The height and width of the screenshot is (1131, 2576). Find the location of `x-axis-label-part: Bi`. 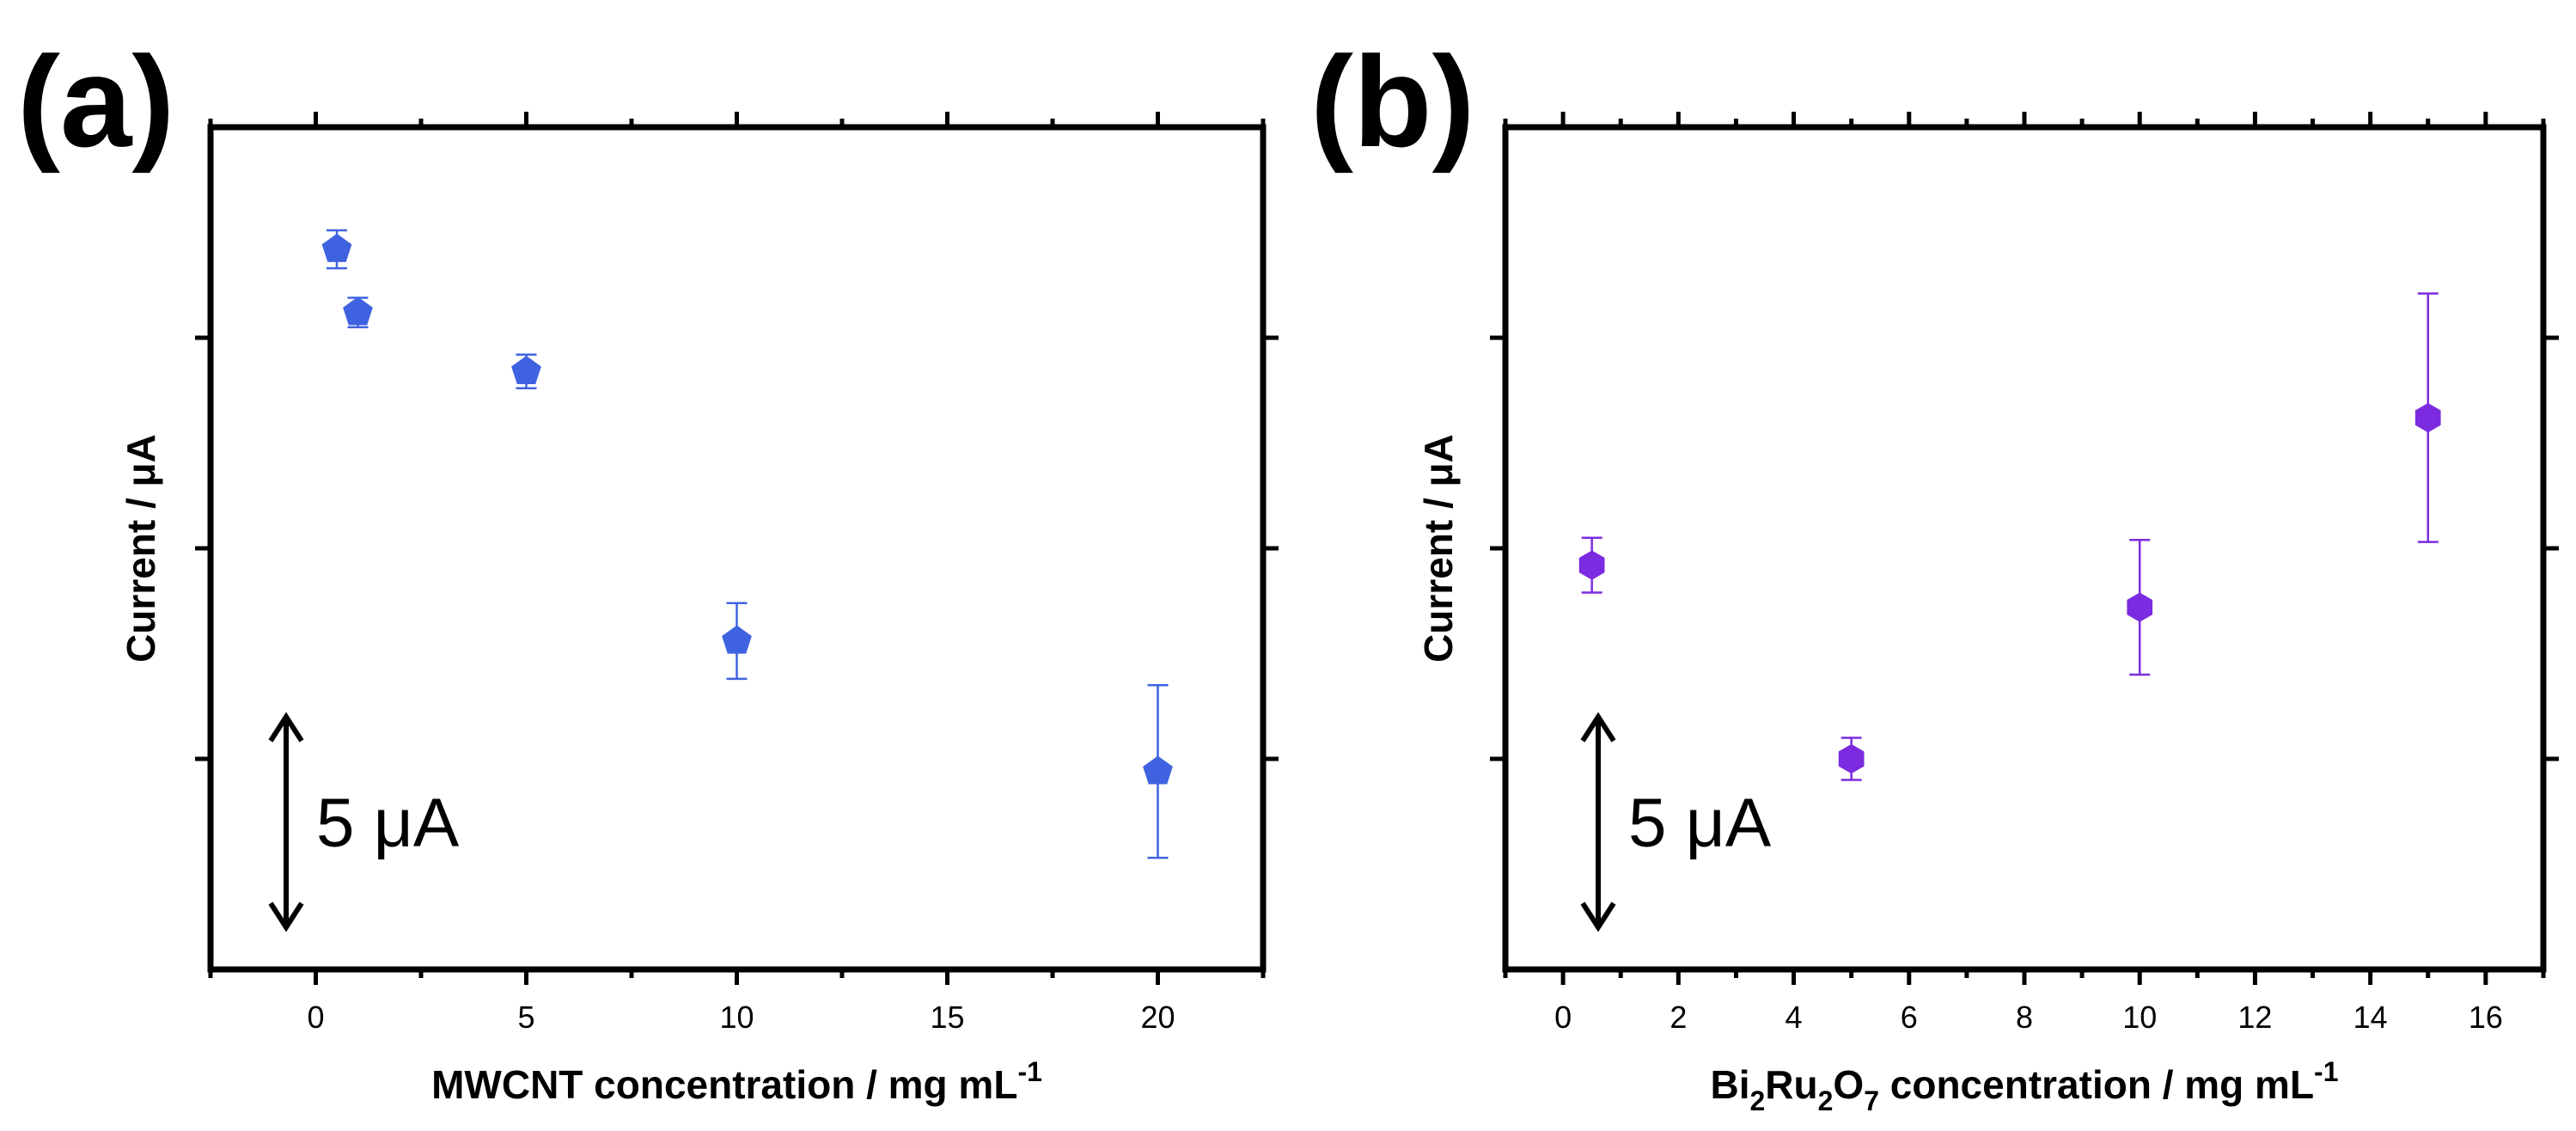

x-axis-label-part: Bi is located at coordinates (1730, 1084).